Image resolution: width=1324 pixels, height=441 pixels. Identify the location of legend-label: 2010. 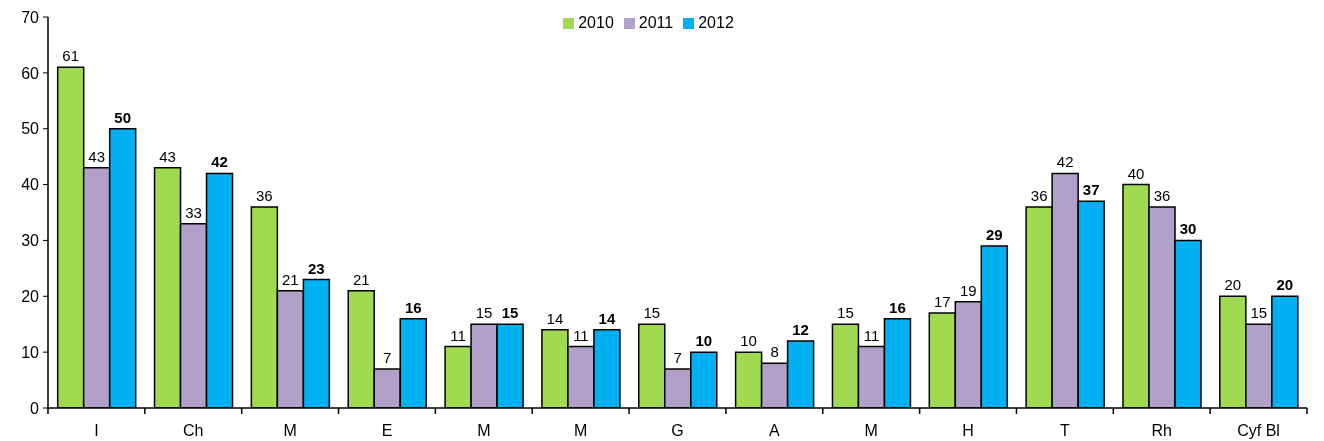
(596, 22).